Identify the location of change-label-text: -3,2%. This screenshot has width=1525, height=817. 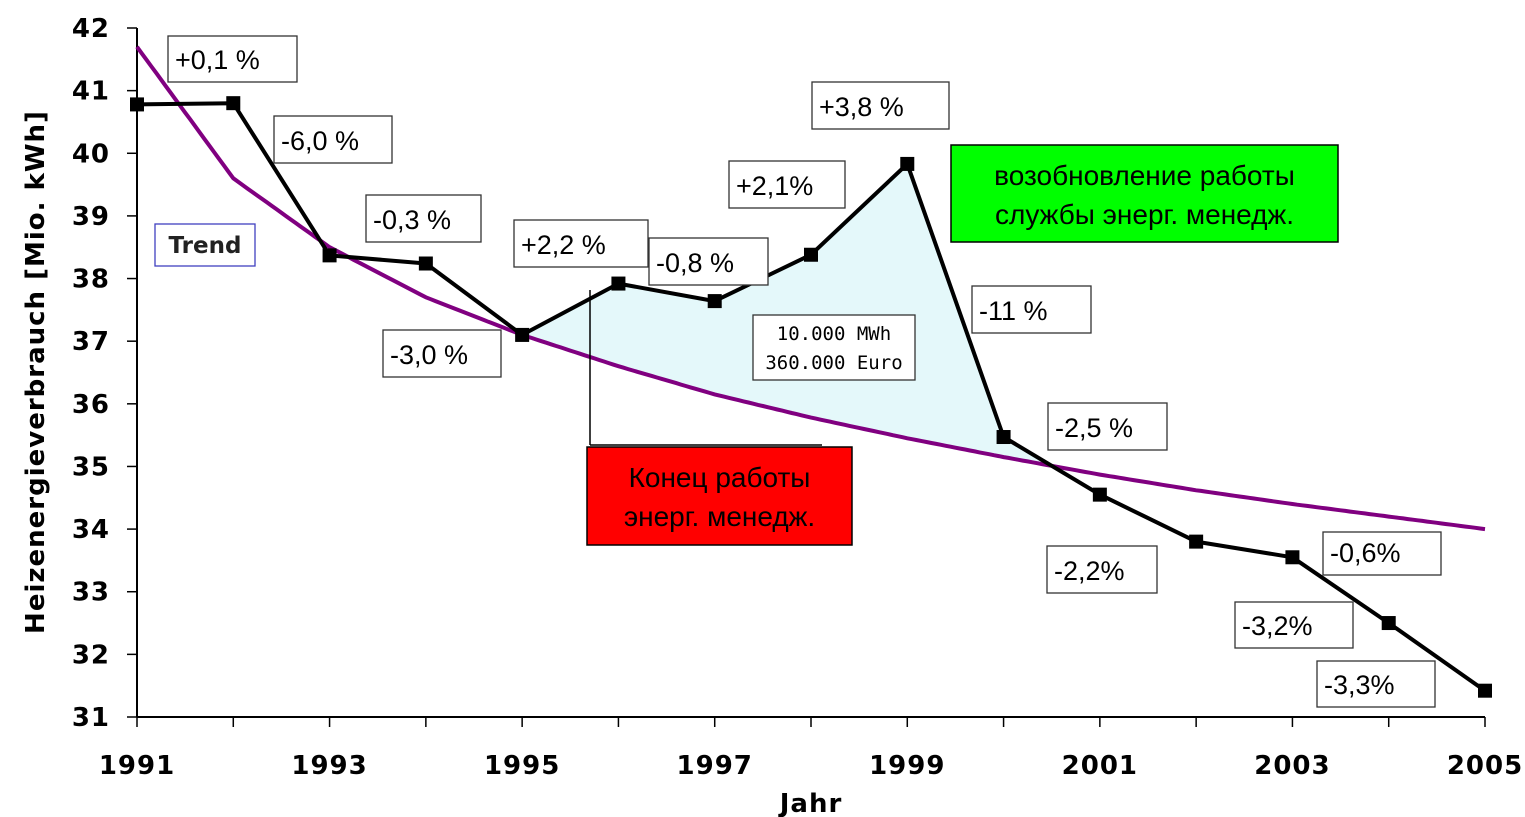
(1277, 626).